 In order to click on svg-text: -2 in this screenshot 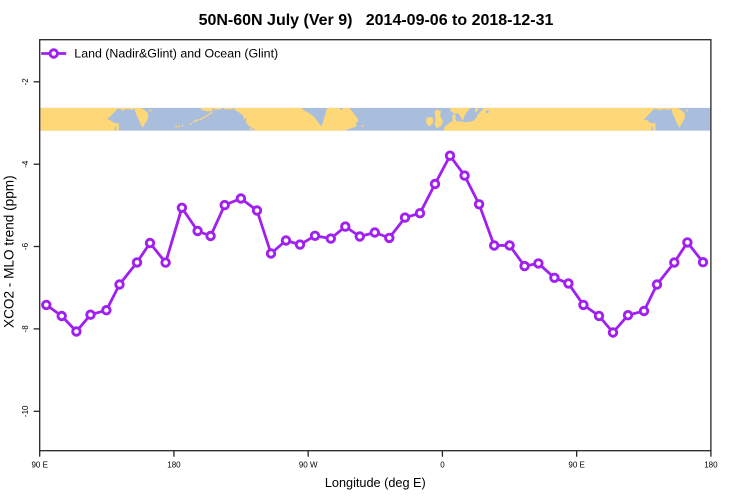, I will do `click(25, 82)`.